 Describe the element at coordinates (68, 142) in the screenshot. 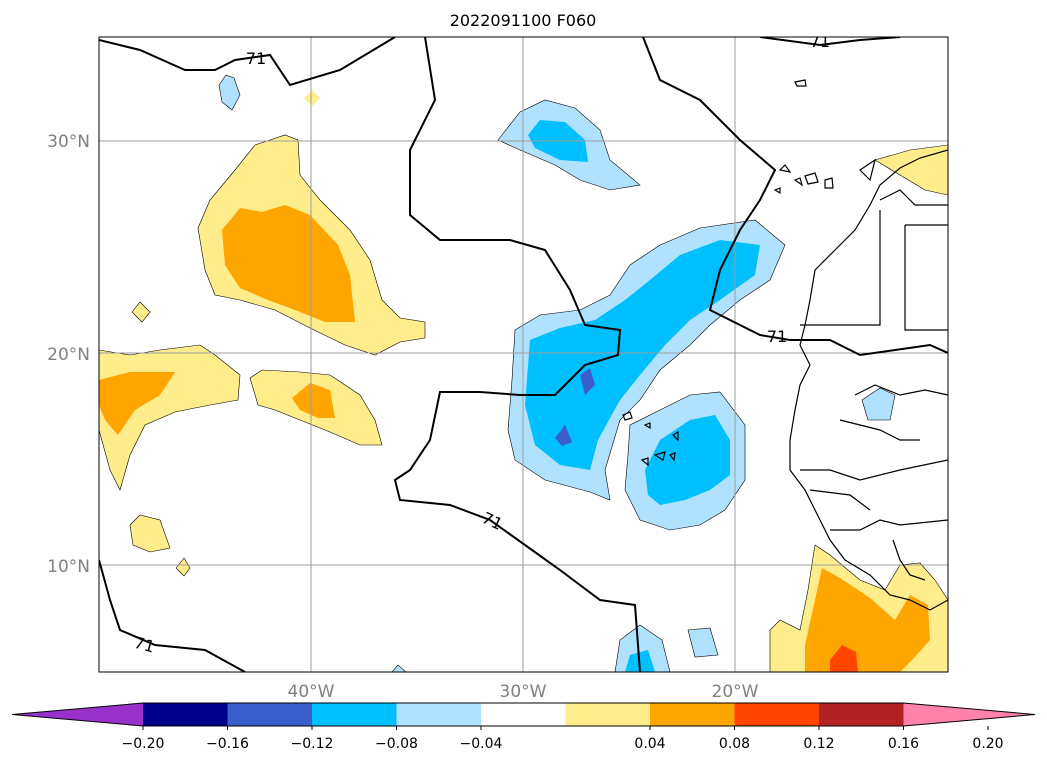

I see `lat-label-30n: 30°N` at that location.